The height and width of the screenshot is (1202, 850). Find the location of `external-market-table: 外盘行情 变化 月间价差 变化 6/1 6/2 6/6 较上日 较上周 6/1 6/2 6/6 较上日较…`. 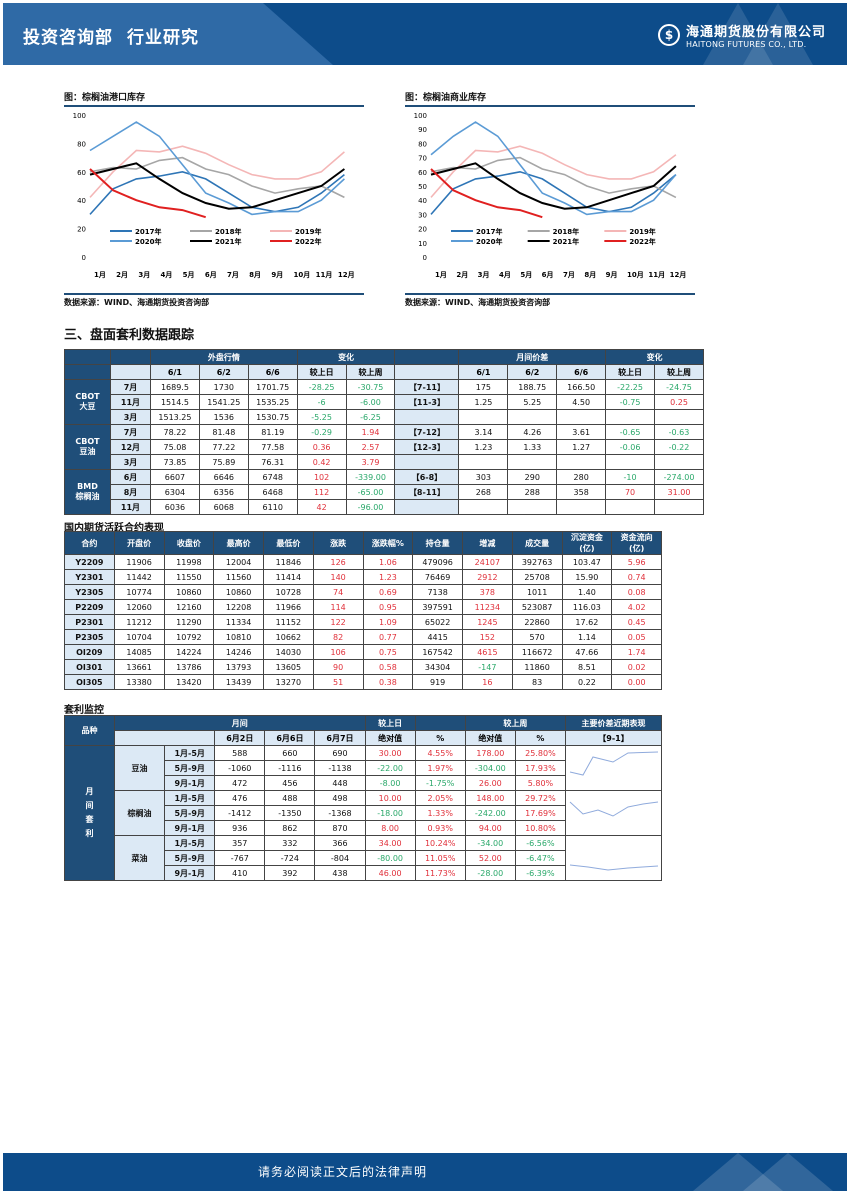

external-market-table: 外盘行情 变化 月间价差 变化 6/1 6/2 6/6 较上日 较上周 6/1 6/2 6/6 较上日较… is located at coordinates (384, 432).